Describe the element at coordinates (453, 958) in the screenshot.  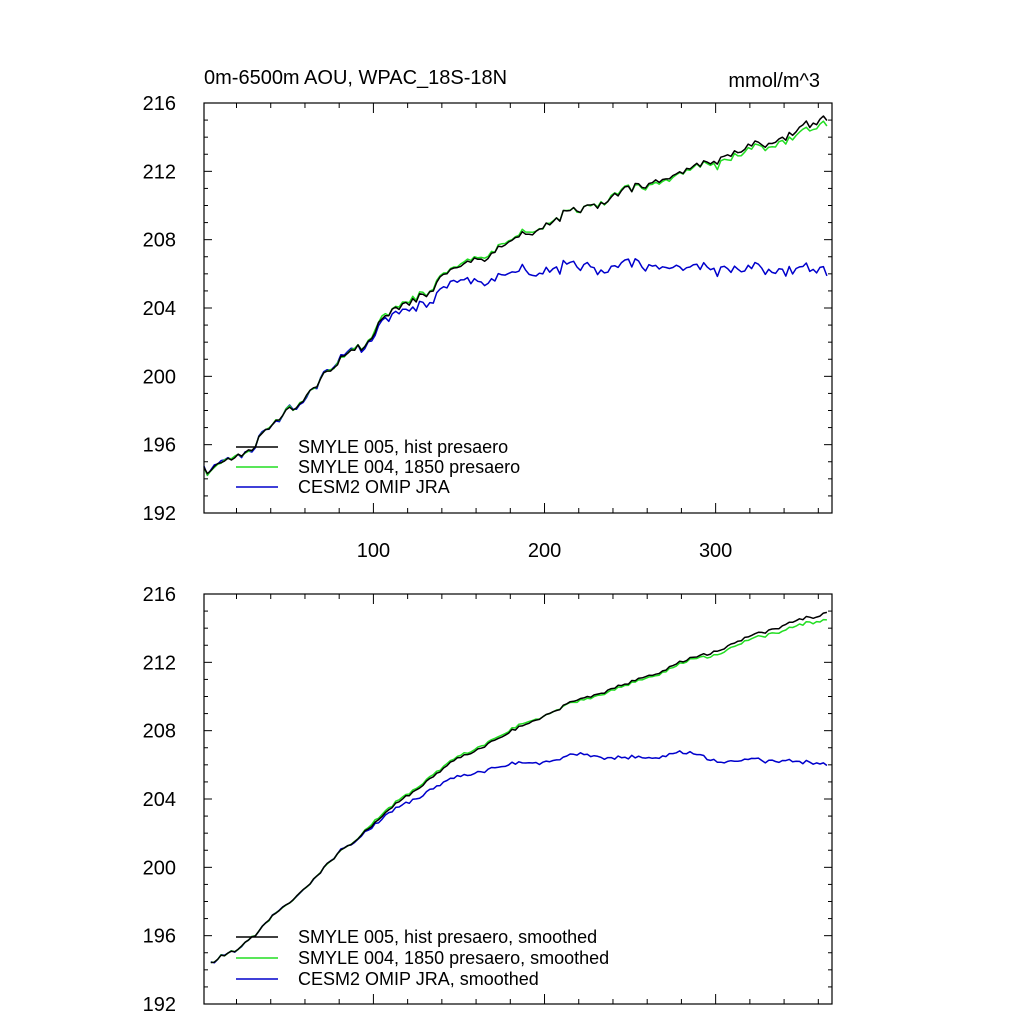
I see `legend-label: SMYLE 004, 1850 presaero, smoothed` at that location.